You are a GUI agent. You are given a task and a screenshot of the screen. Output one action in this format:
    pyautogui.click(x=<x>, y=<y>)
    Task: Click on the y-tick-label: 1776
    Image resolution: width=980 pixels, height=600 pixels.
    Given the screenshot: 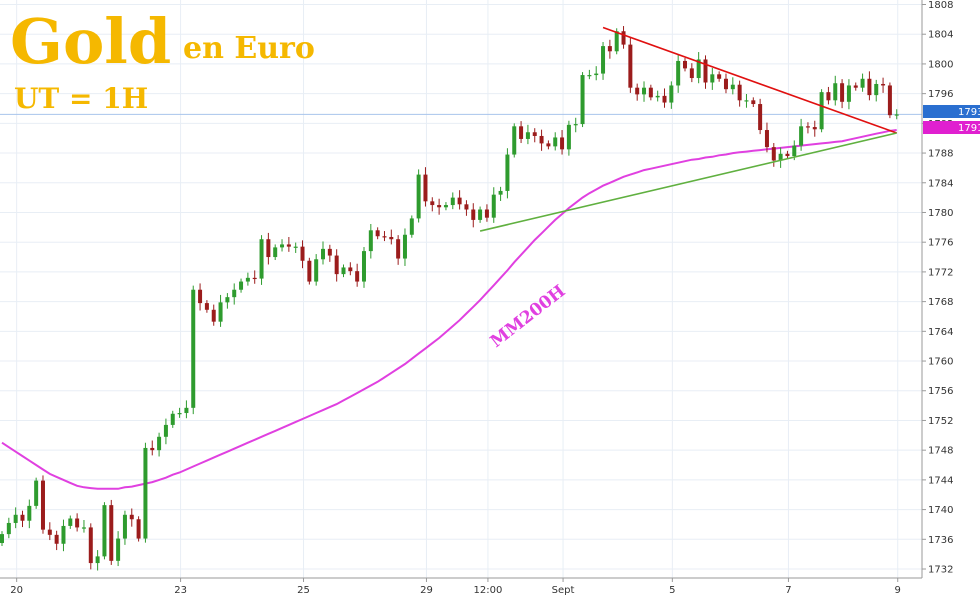 What is the action you would take?
    pyautogui.click(x=940, y=243)
    